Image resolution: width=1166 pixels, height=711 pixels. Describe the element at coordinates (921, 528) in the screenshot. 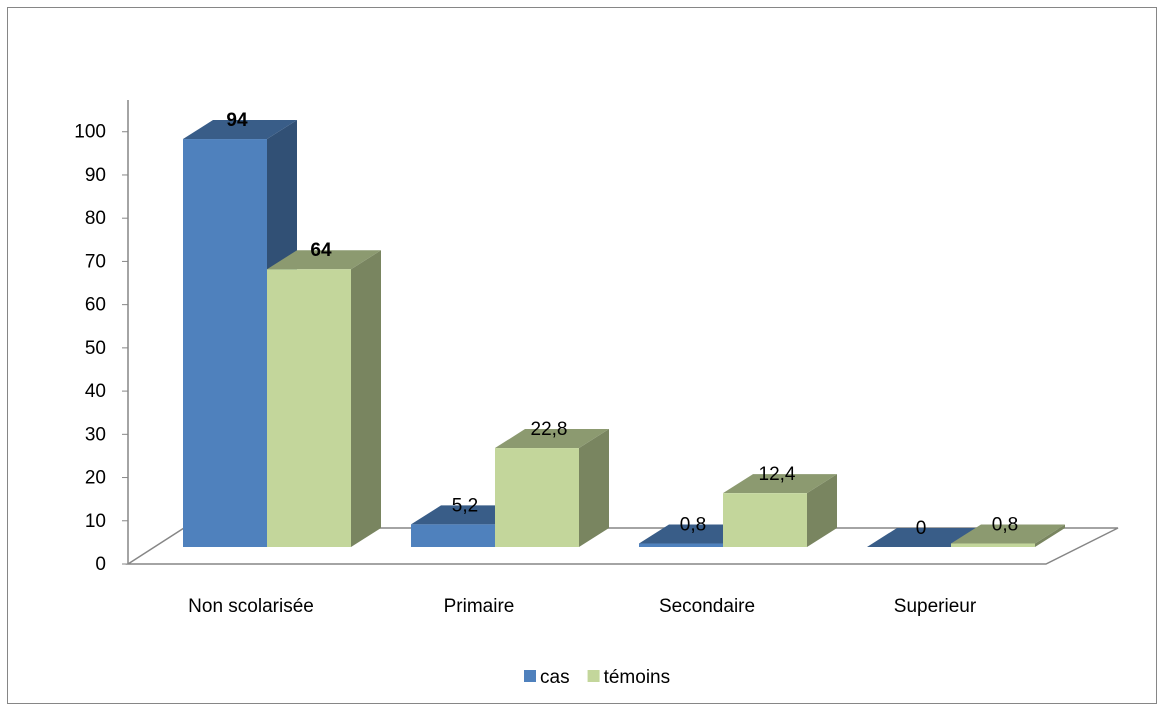

I see `data-label: 0` at that location.